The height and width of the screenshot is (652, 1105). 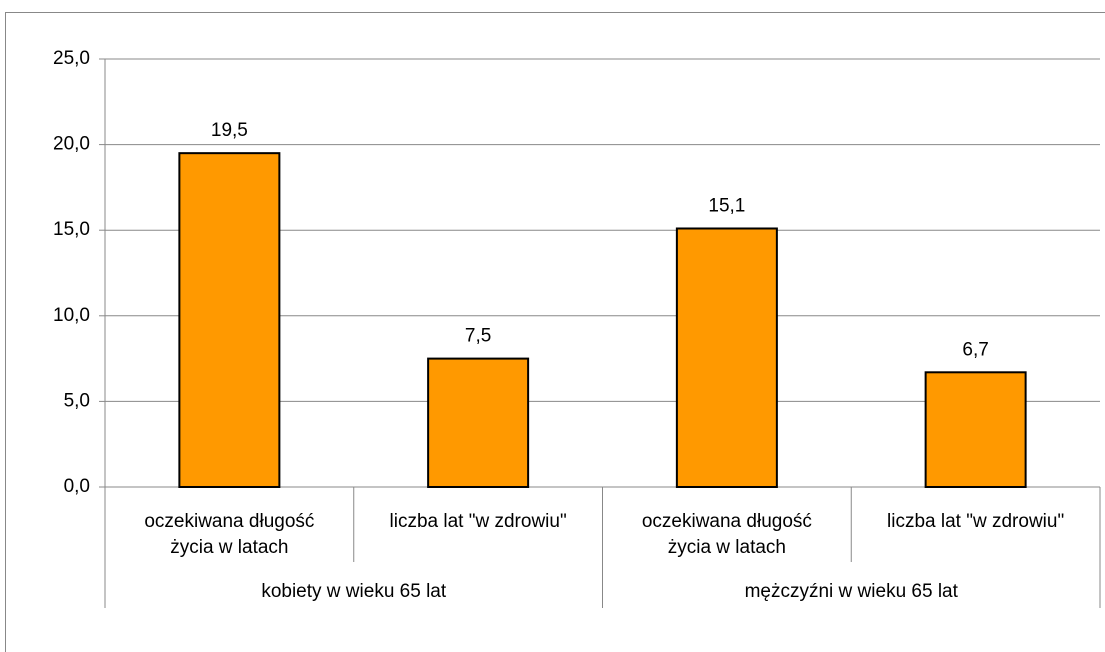 What do you see at coordinates (71, 58) in the screenshot?
I see `y-tick-label: 25,0` at bounding box center [71, 58].